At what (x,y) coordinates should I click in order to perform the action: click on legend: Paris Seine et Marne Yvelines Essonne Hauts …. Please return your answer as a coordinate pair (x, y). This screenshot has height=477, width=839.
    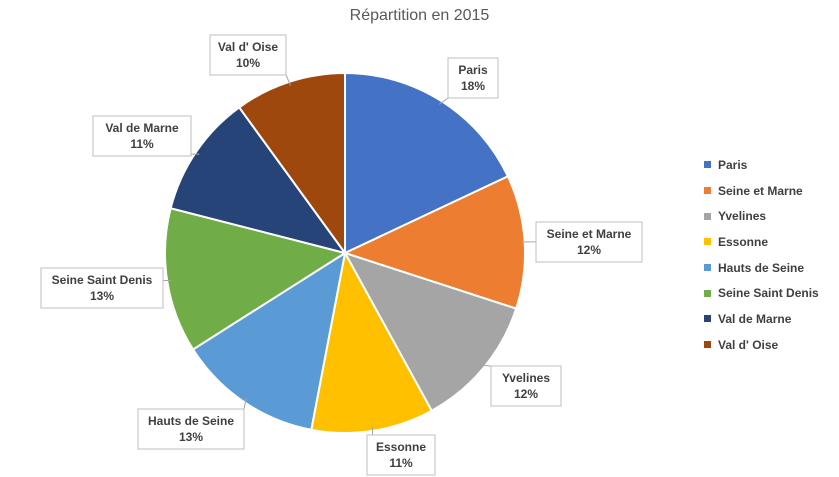
    Looking at the image, I should click on (761, 255).